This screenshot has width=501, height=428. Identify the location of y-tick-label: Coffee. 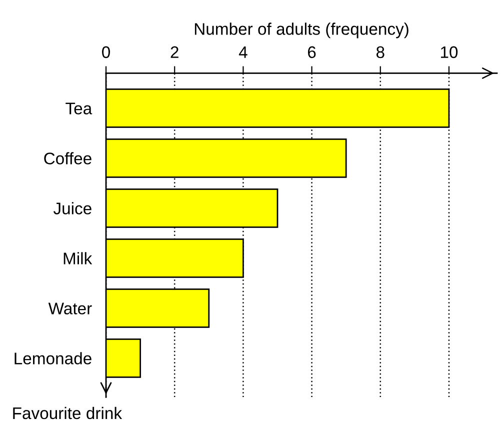
(68, 158).